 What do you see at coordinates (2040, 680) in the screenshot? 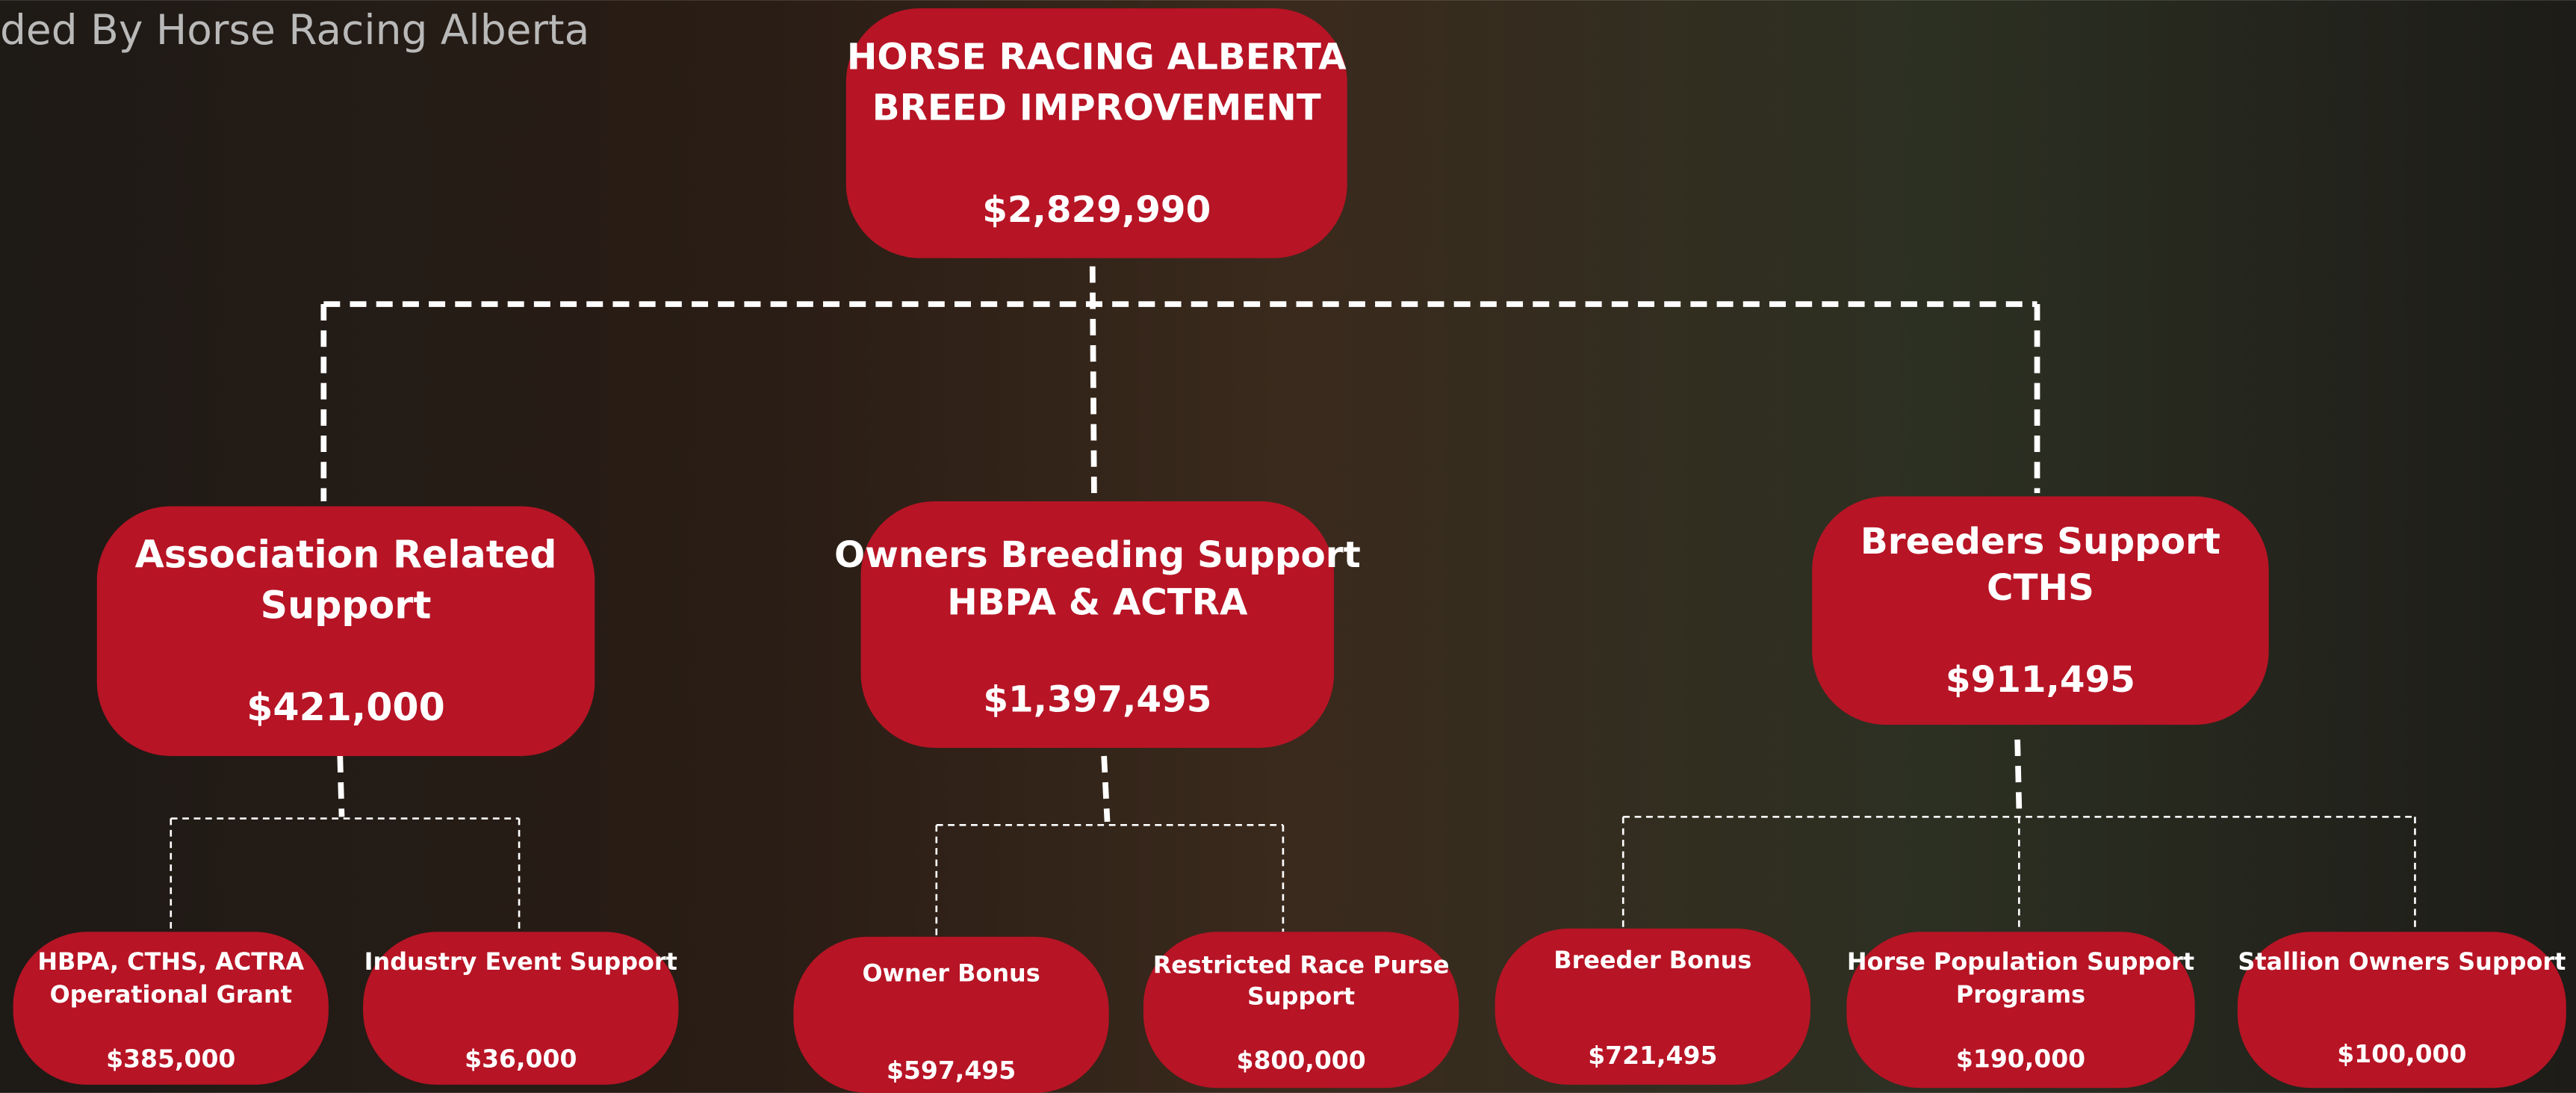
I see `node-amount: $911,495` at bounding box center [2040, 680].